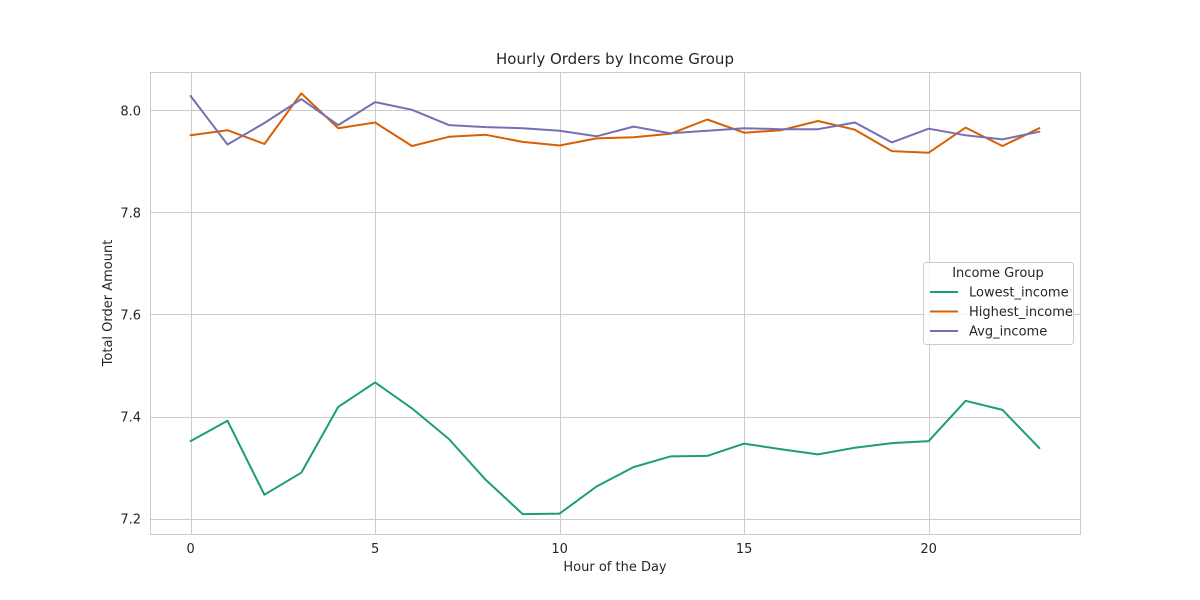  What do you see at coordinates (190, 549) in the screenshot?
I see `x-tick-label: 0` at bounding box center [190, 549].